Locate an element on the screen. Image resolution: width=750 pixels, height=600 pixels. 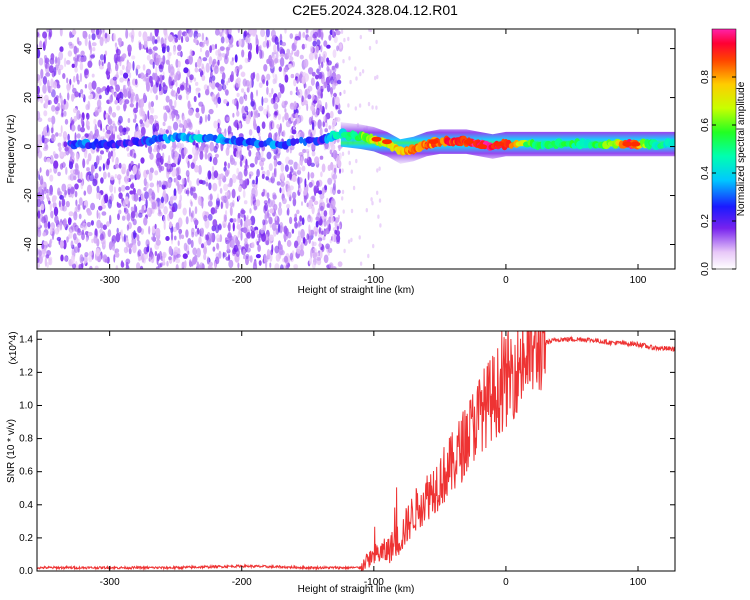
y-tick-label: 1.4 is located at coordinates (26, 339).